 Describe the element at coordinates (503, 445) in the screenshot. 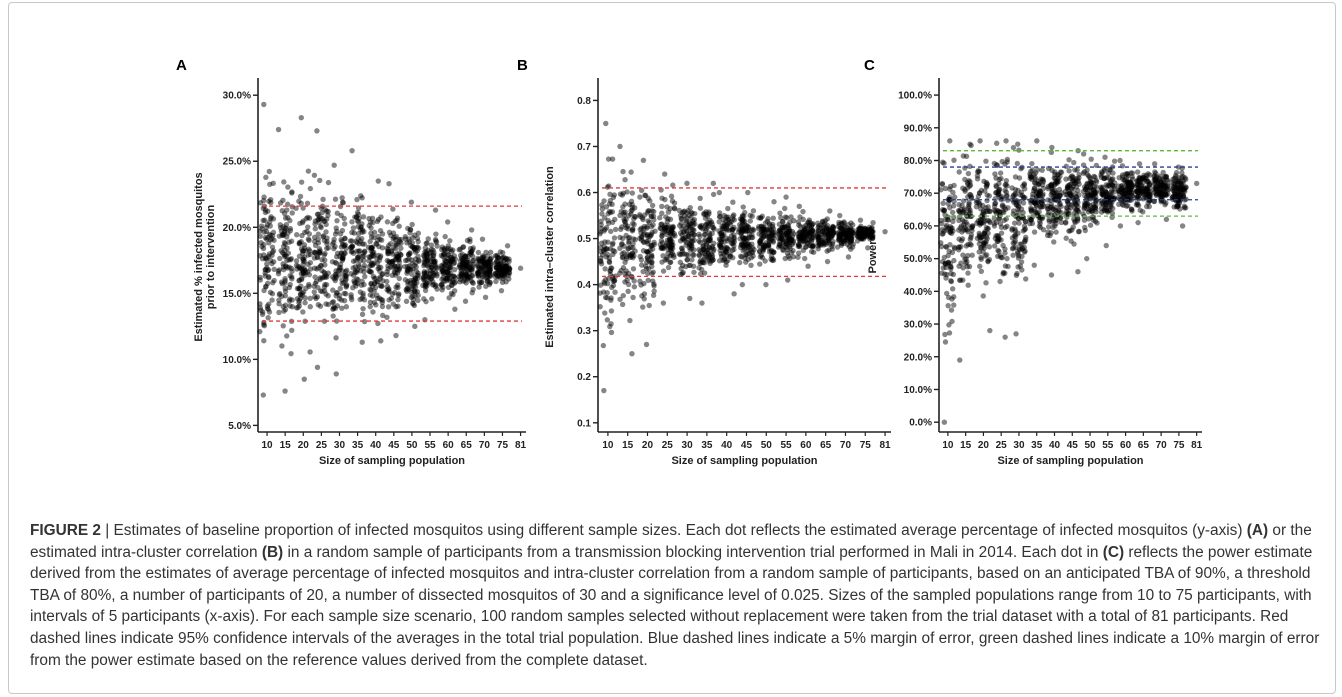

I see `x-tick-label: 75` at that location.